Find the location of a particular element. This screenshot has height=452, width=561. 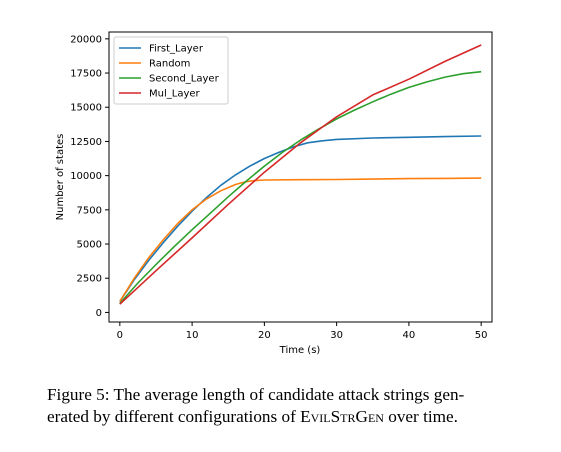

legend-box is located at coordinates (171, 70).